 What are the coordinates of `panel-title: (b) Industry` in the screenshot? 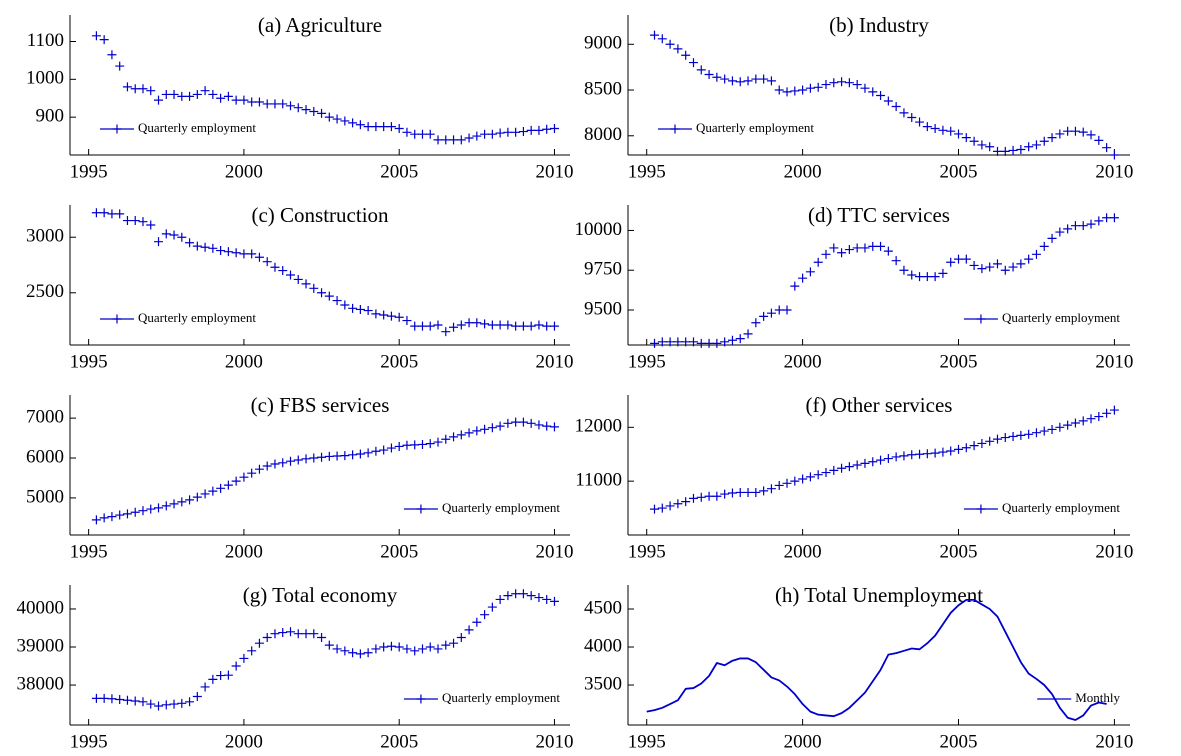 It's located at (879, 25).